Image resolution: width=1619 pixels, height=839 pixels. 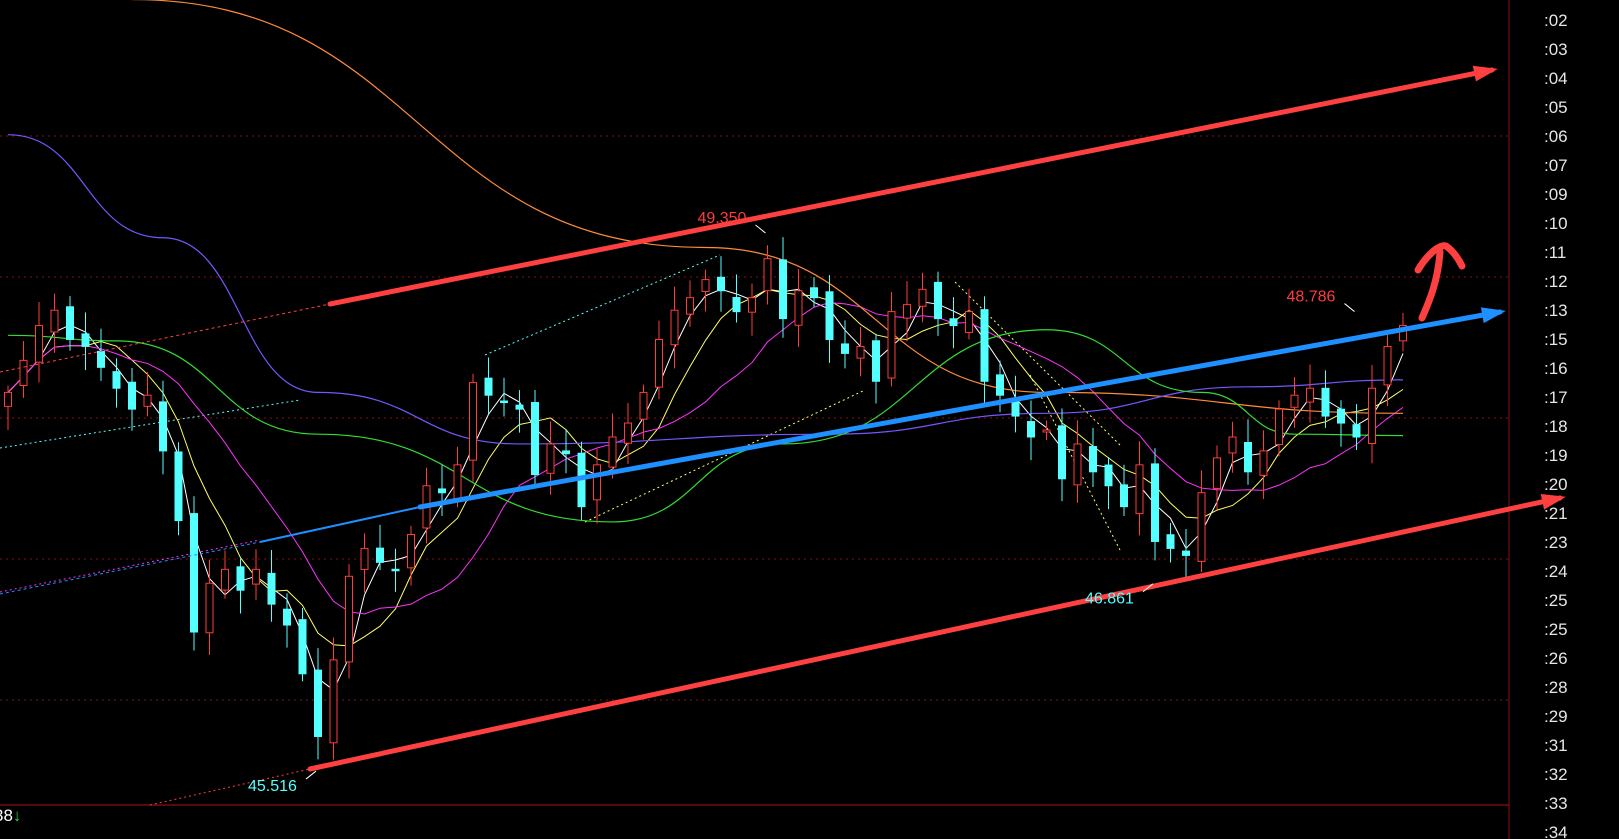 I want to click on price-annotation: 46.861, so click(x=1109, y=599).